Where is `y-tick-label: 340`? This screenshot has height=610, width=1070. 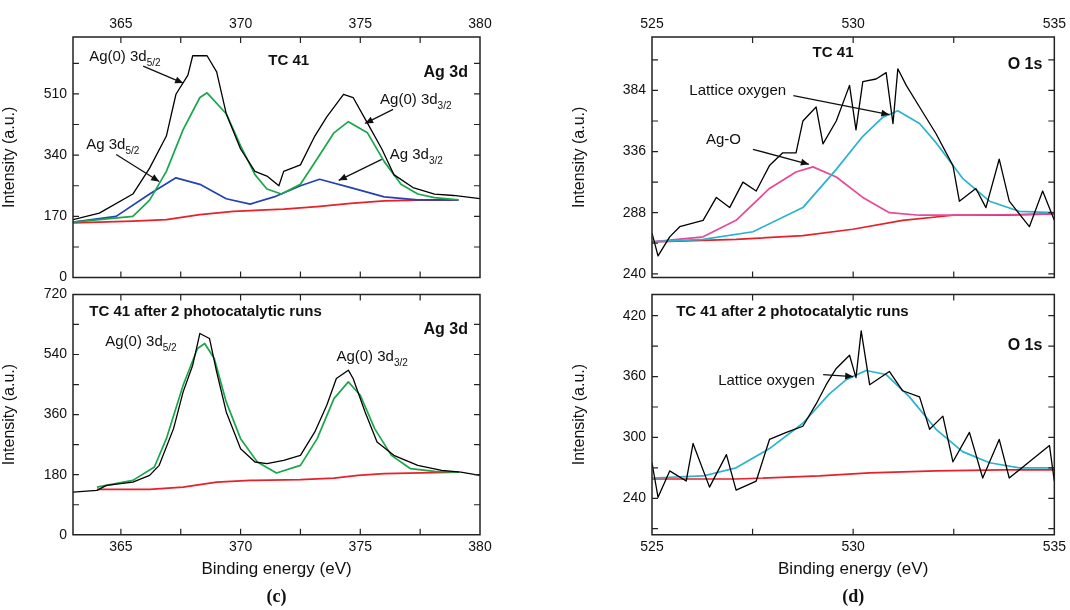
y-tick-label: 340 is located at coordinates (55, 154).